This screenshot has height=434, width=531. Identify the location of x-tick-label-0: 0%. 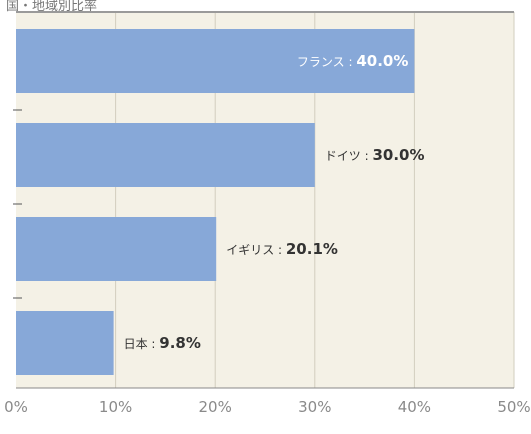
(16, 407).